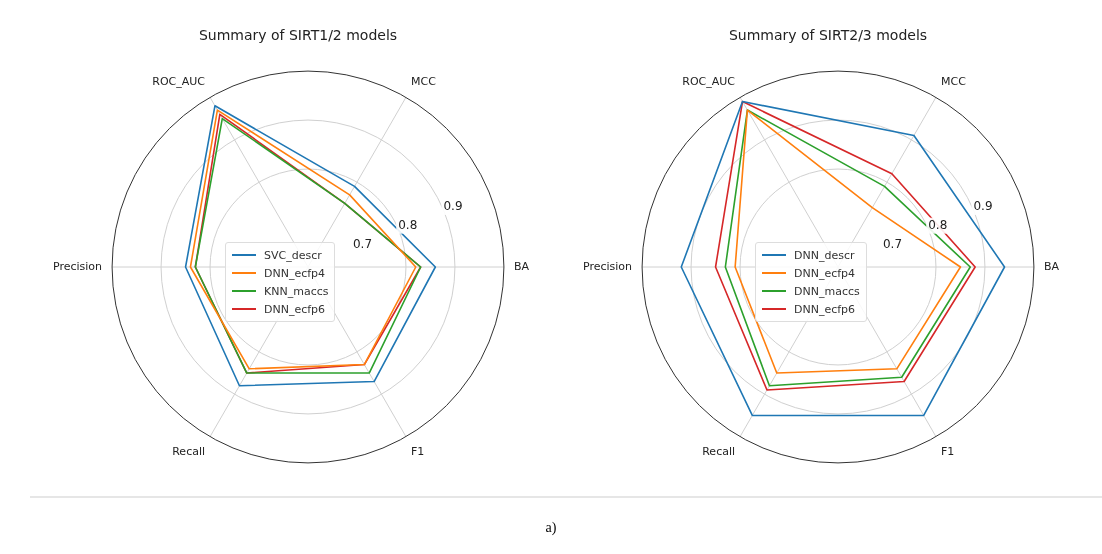 Image resolution: width=1102 pixels, height=554 pixels. Describe the element at coordinates (828, 35) in the screenshot. I see `chart-title: Summary of SIRT2/3 models` at that location.